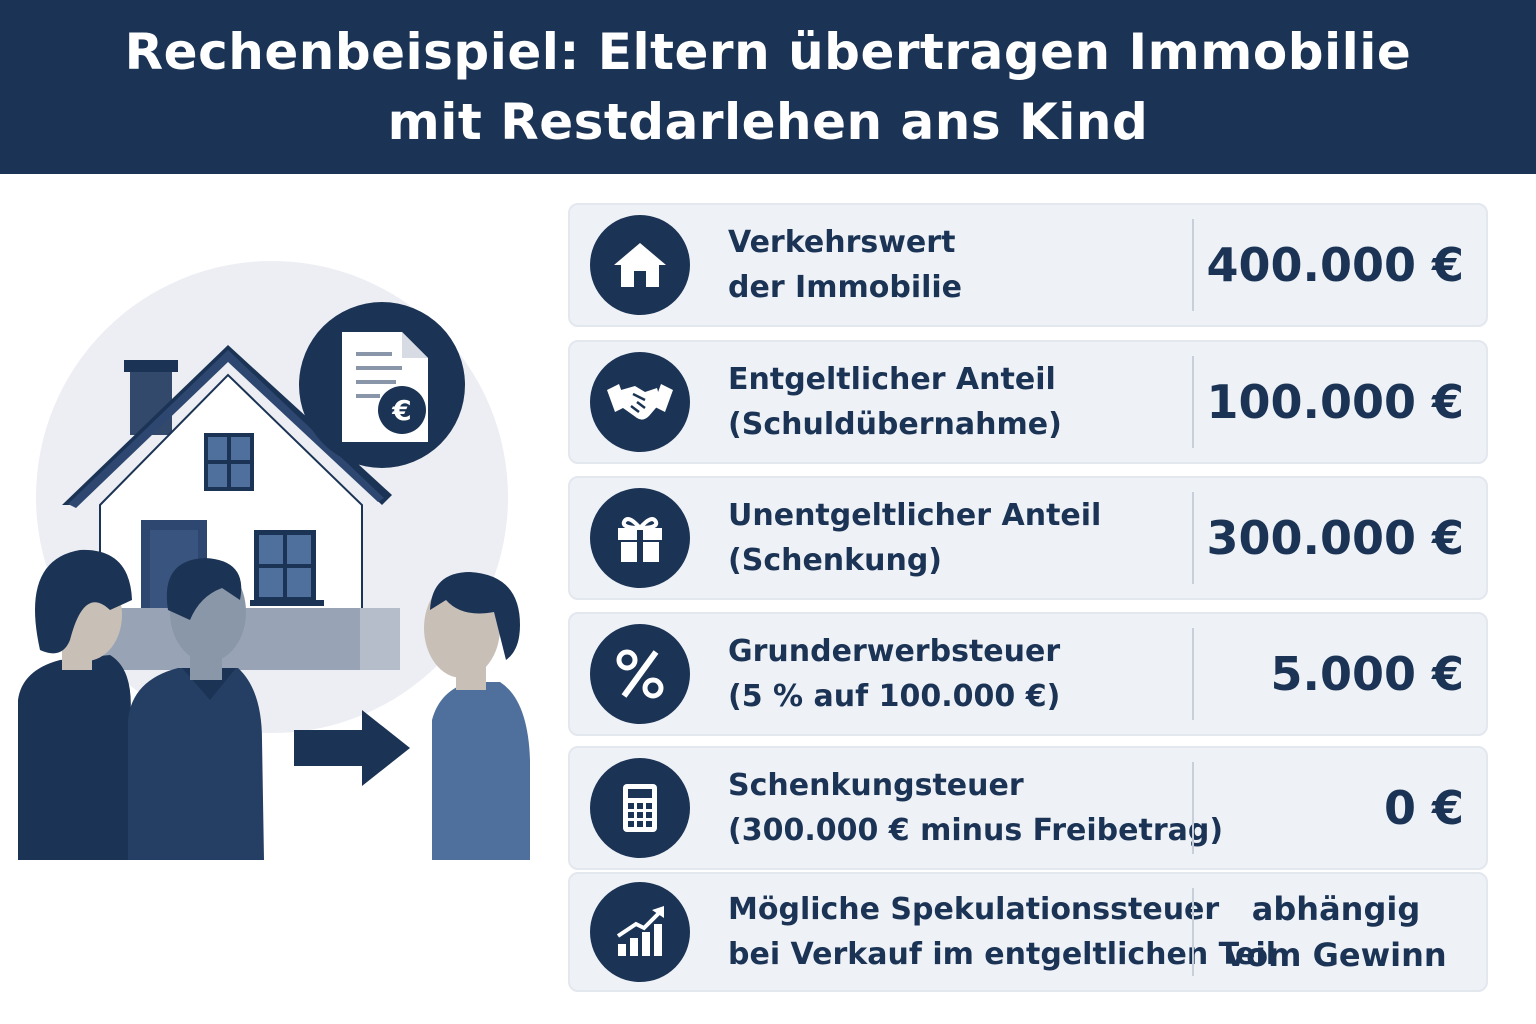 The height and width of the screenshot is (1024, 1536). I want to click on row-value: 300.000 €, so click(1335, 538).